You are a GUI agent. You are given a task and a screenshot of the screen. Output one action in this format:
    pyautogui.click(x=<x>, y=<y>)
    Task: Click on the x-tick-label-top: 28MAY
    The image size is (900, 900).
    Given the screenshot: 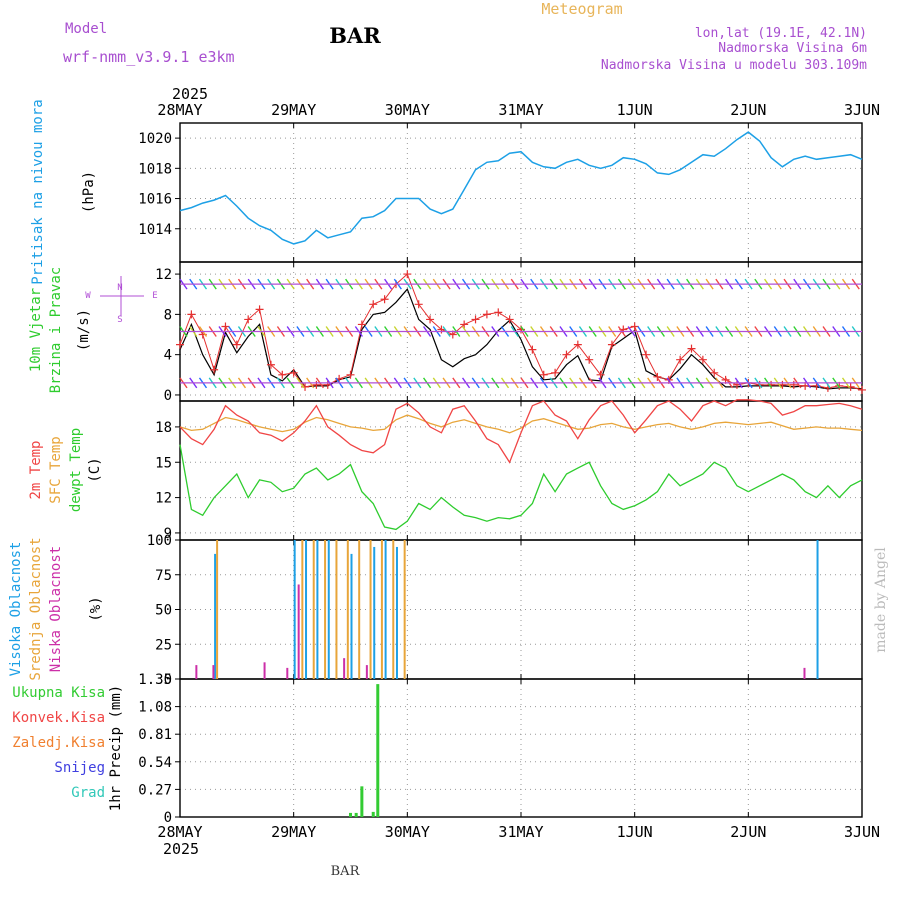 What is the action you would take?
    pyautogui.click(x=179, y=110)
    